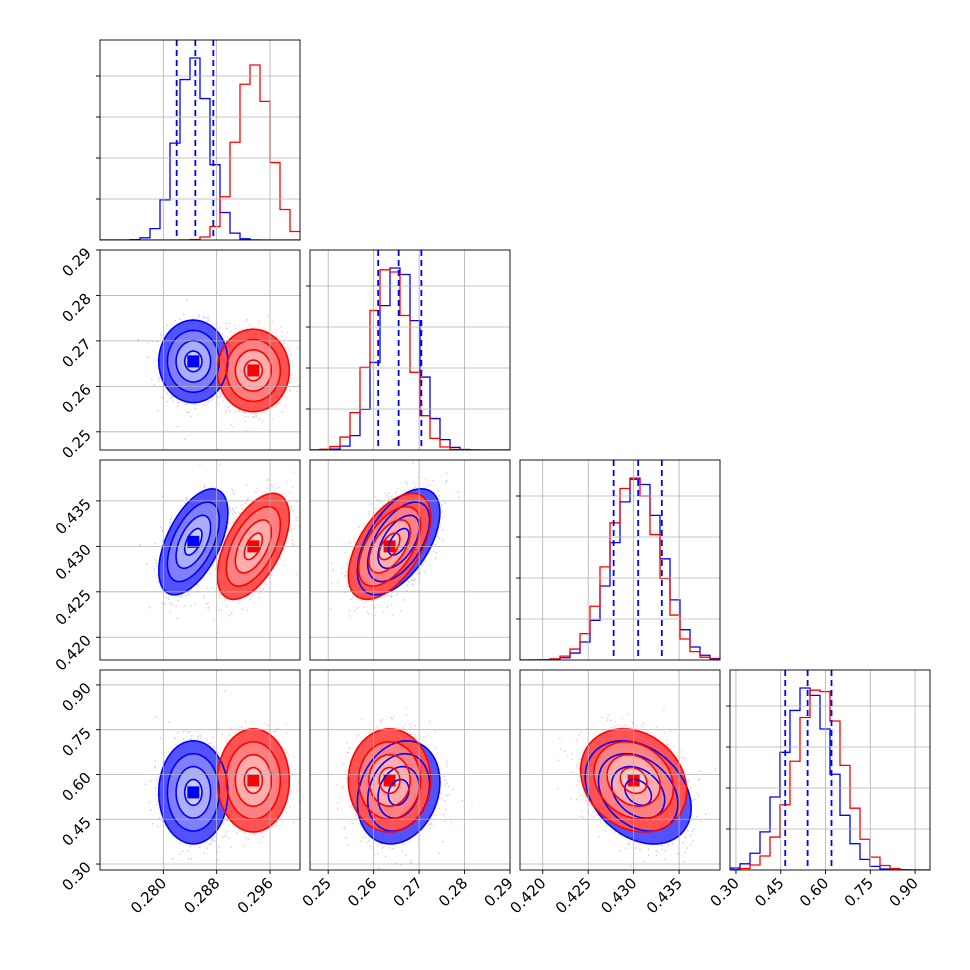 Image resolution: width=970 pixels, height=970 pixels. I want to click on x-tick-label: 0.430, so click(618, 895).